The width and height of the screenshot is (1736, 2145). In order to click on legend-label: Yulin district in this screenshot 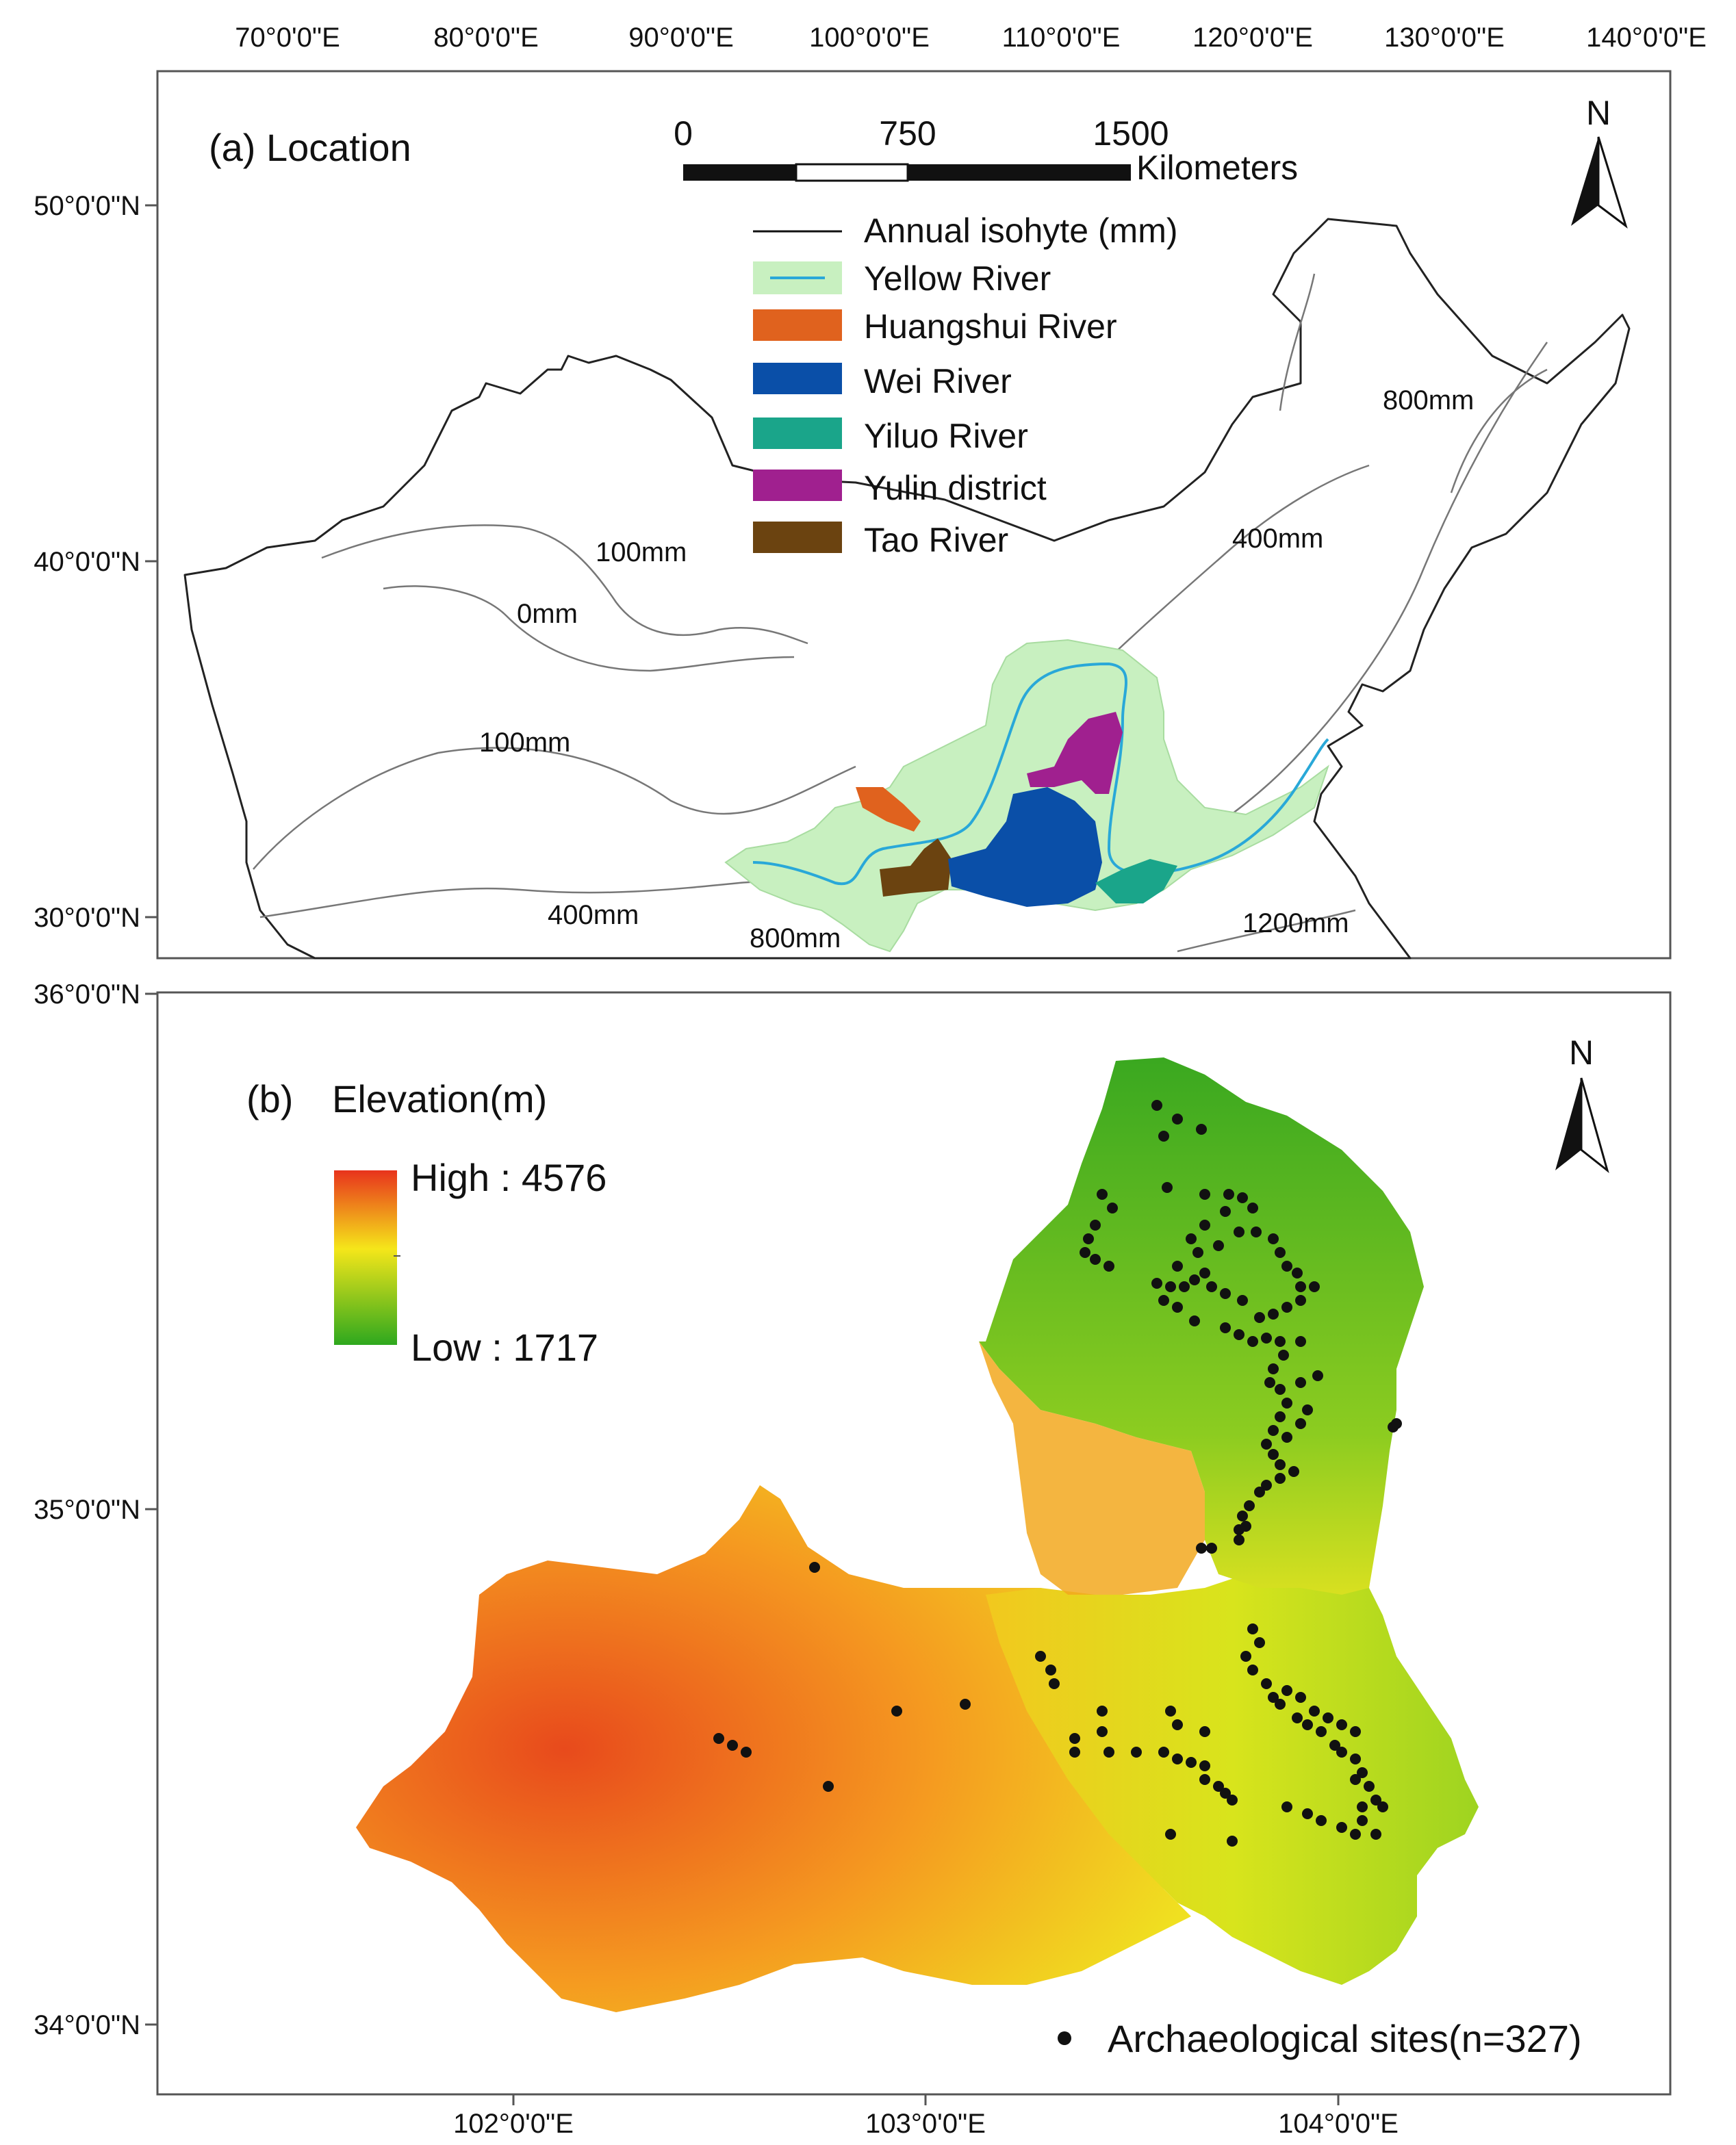, I will do `click(955, 488)`.